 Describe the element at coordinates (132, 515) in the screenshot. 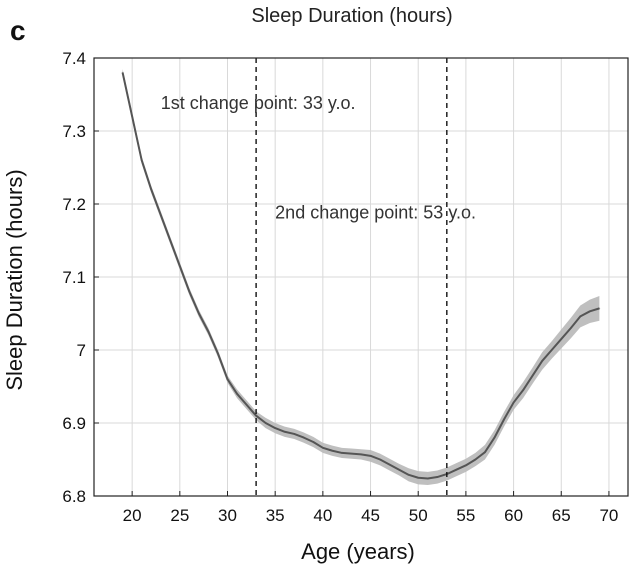

I see `x-tick-label: 20` at that location.